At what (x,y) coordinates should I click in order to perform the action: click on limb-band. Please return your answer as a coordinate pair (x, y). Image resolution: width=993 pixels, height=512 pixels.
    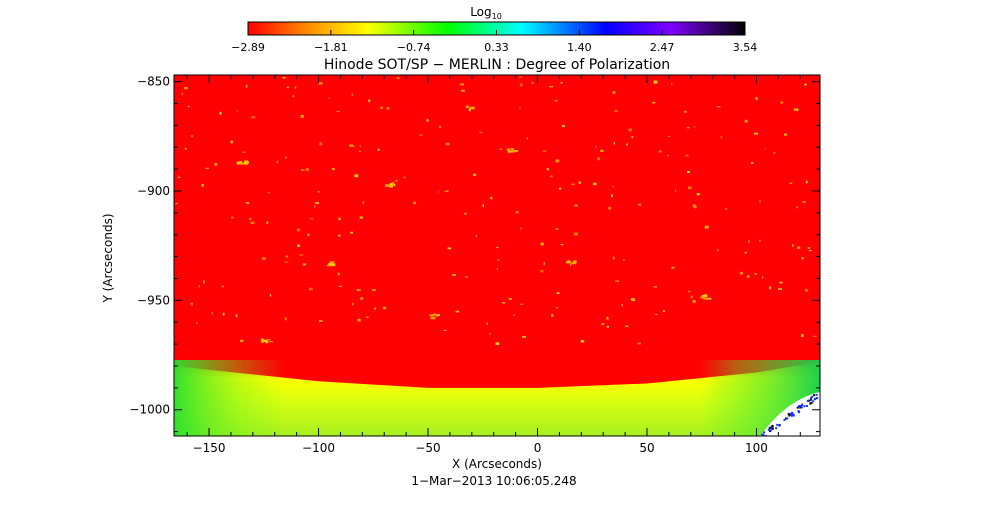
    Looking at the image, I should click on (497, 398).